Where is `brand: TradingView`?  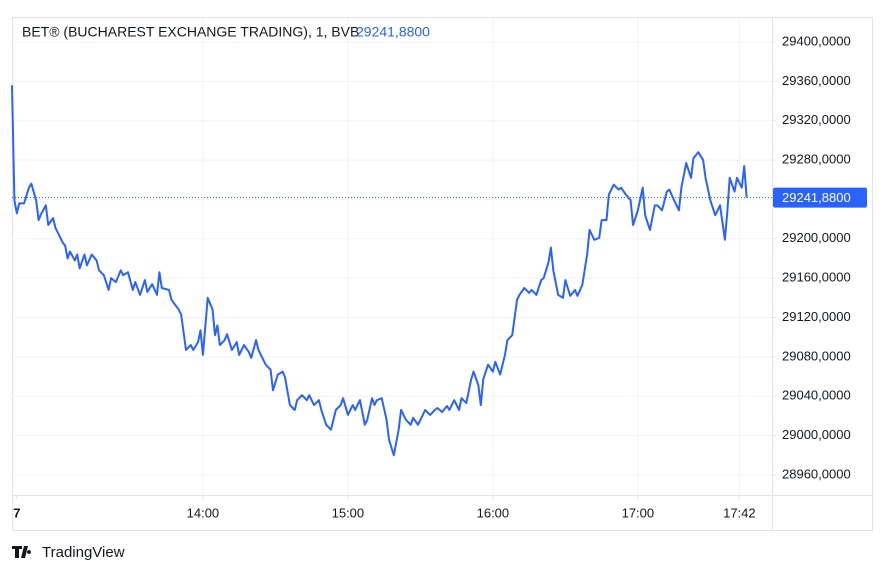
brand: TradingView is located at coordinates (83, 552).